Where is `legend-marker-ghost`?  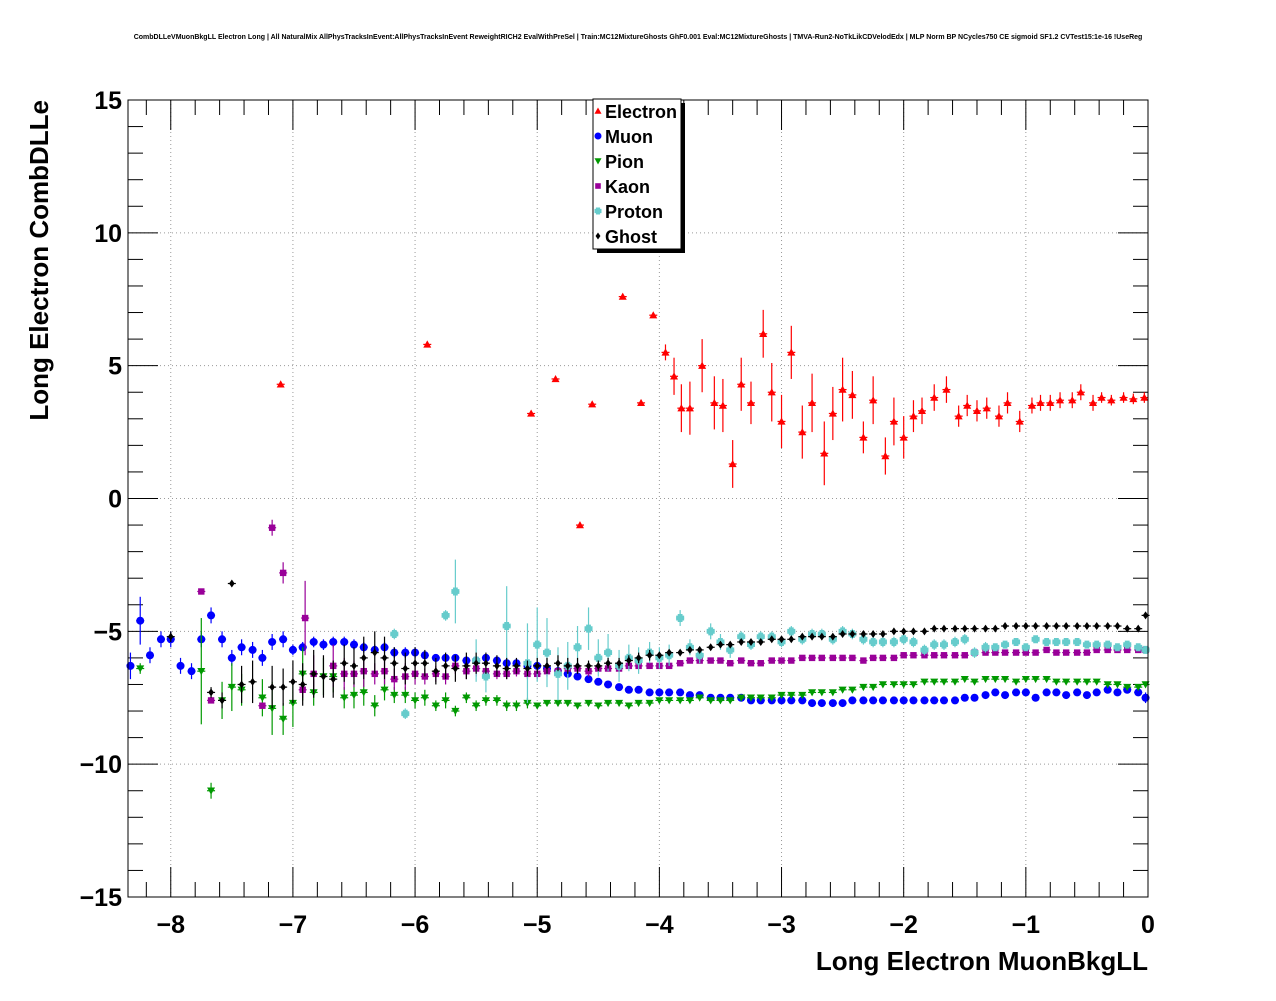
legend-marker-ghost is located at coordinates (598, 236).